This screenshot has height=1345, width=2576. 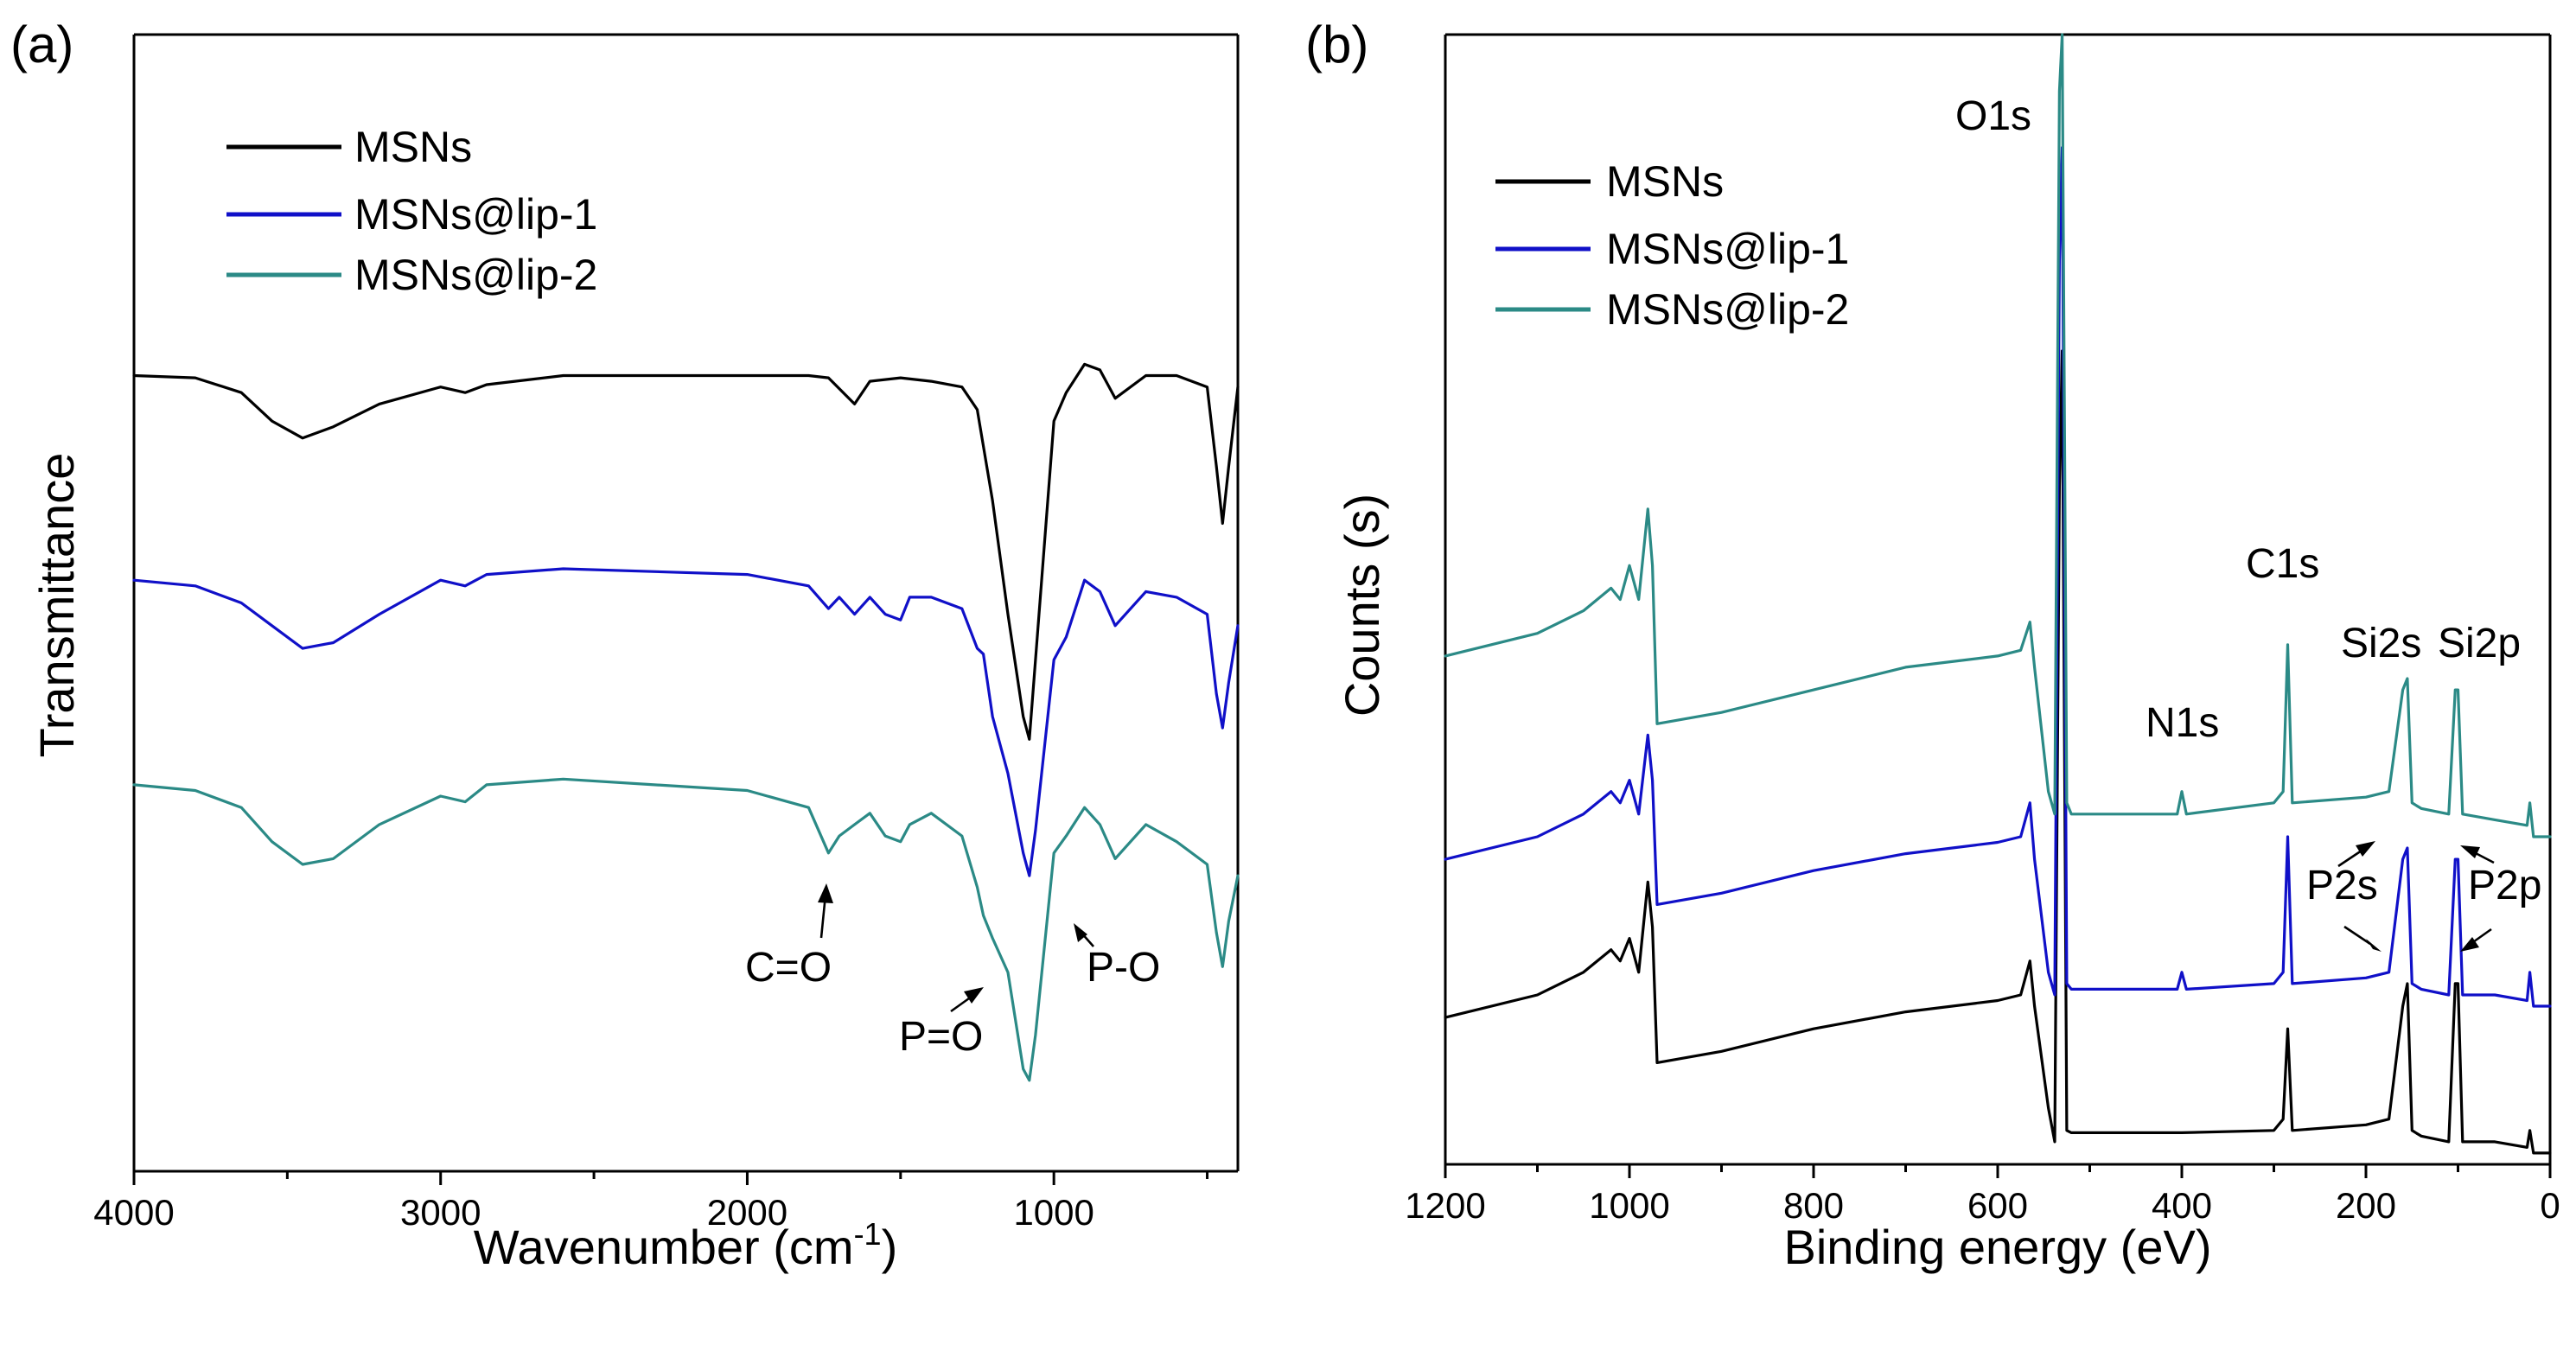 What do you see at coordinates (952, 971) in the screenshot?
I see `ftir-annotations: C=O P=O P-O` at bounding box center [952, 971].